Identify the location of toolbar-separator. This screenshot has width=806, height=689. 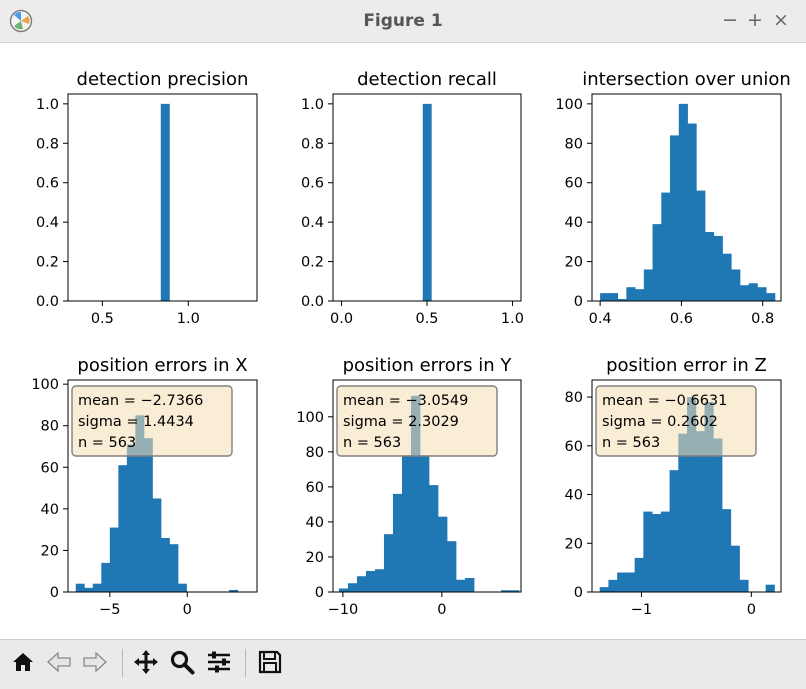
(245, 663).